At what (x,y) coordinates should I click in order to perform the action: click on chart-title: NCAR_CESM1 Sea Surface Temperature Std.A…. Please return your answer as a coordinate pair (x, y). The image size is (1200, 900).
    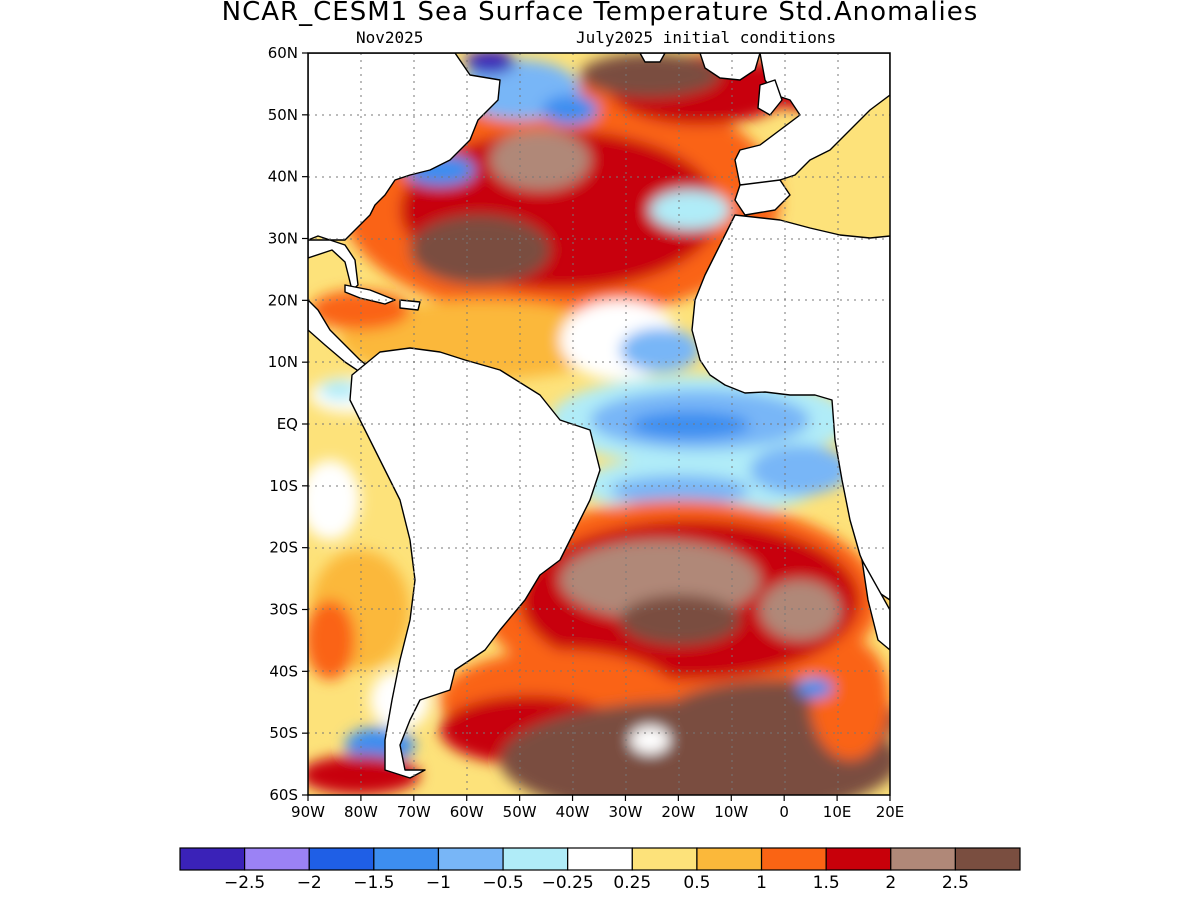
    Looking at the image, I should click on (600, 13).